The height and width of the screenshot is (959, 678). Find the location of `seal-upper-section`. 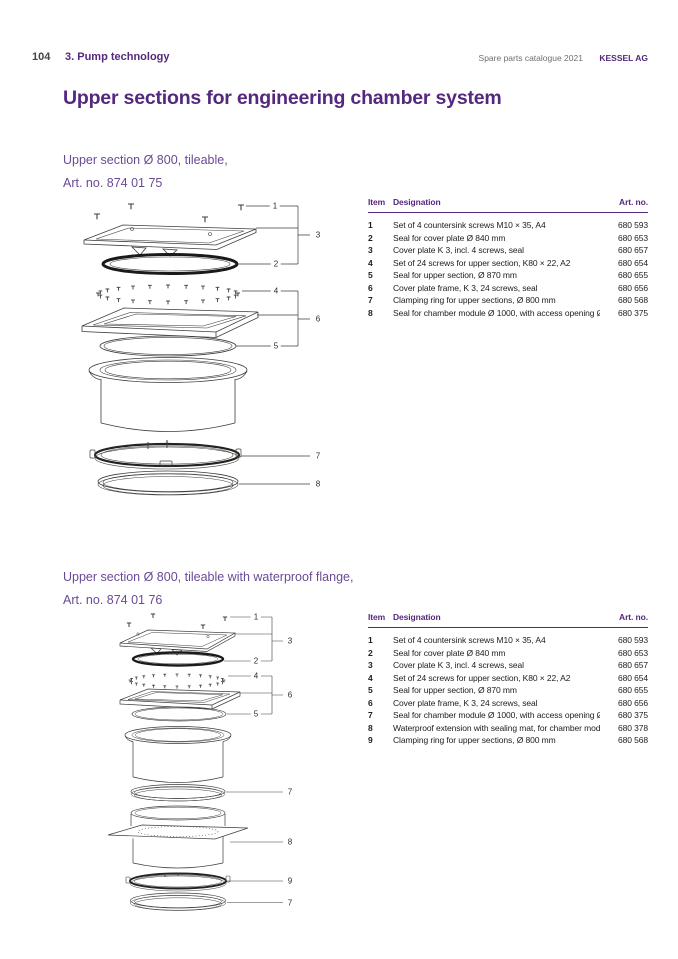

seal-upper-section is located at coordinates (179, 714).